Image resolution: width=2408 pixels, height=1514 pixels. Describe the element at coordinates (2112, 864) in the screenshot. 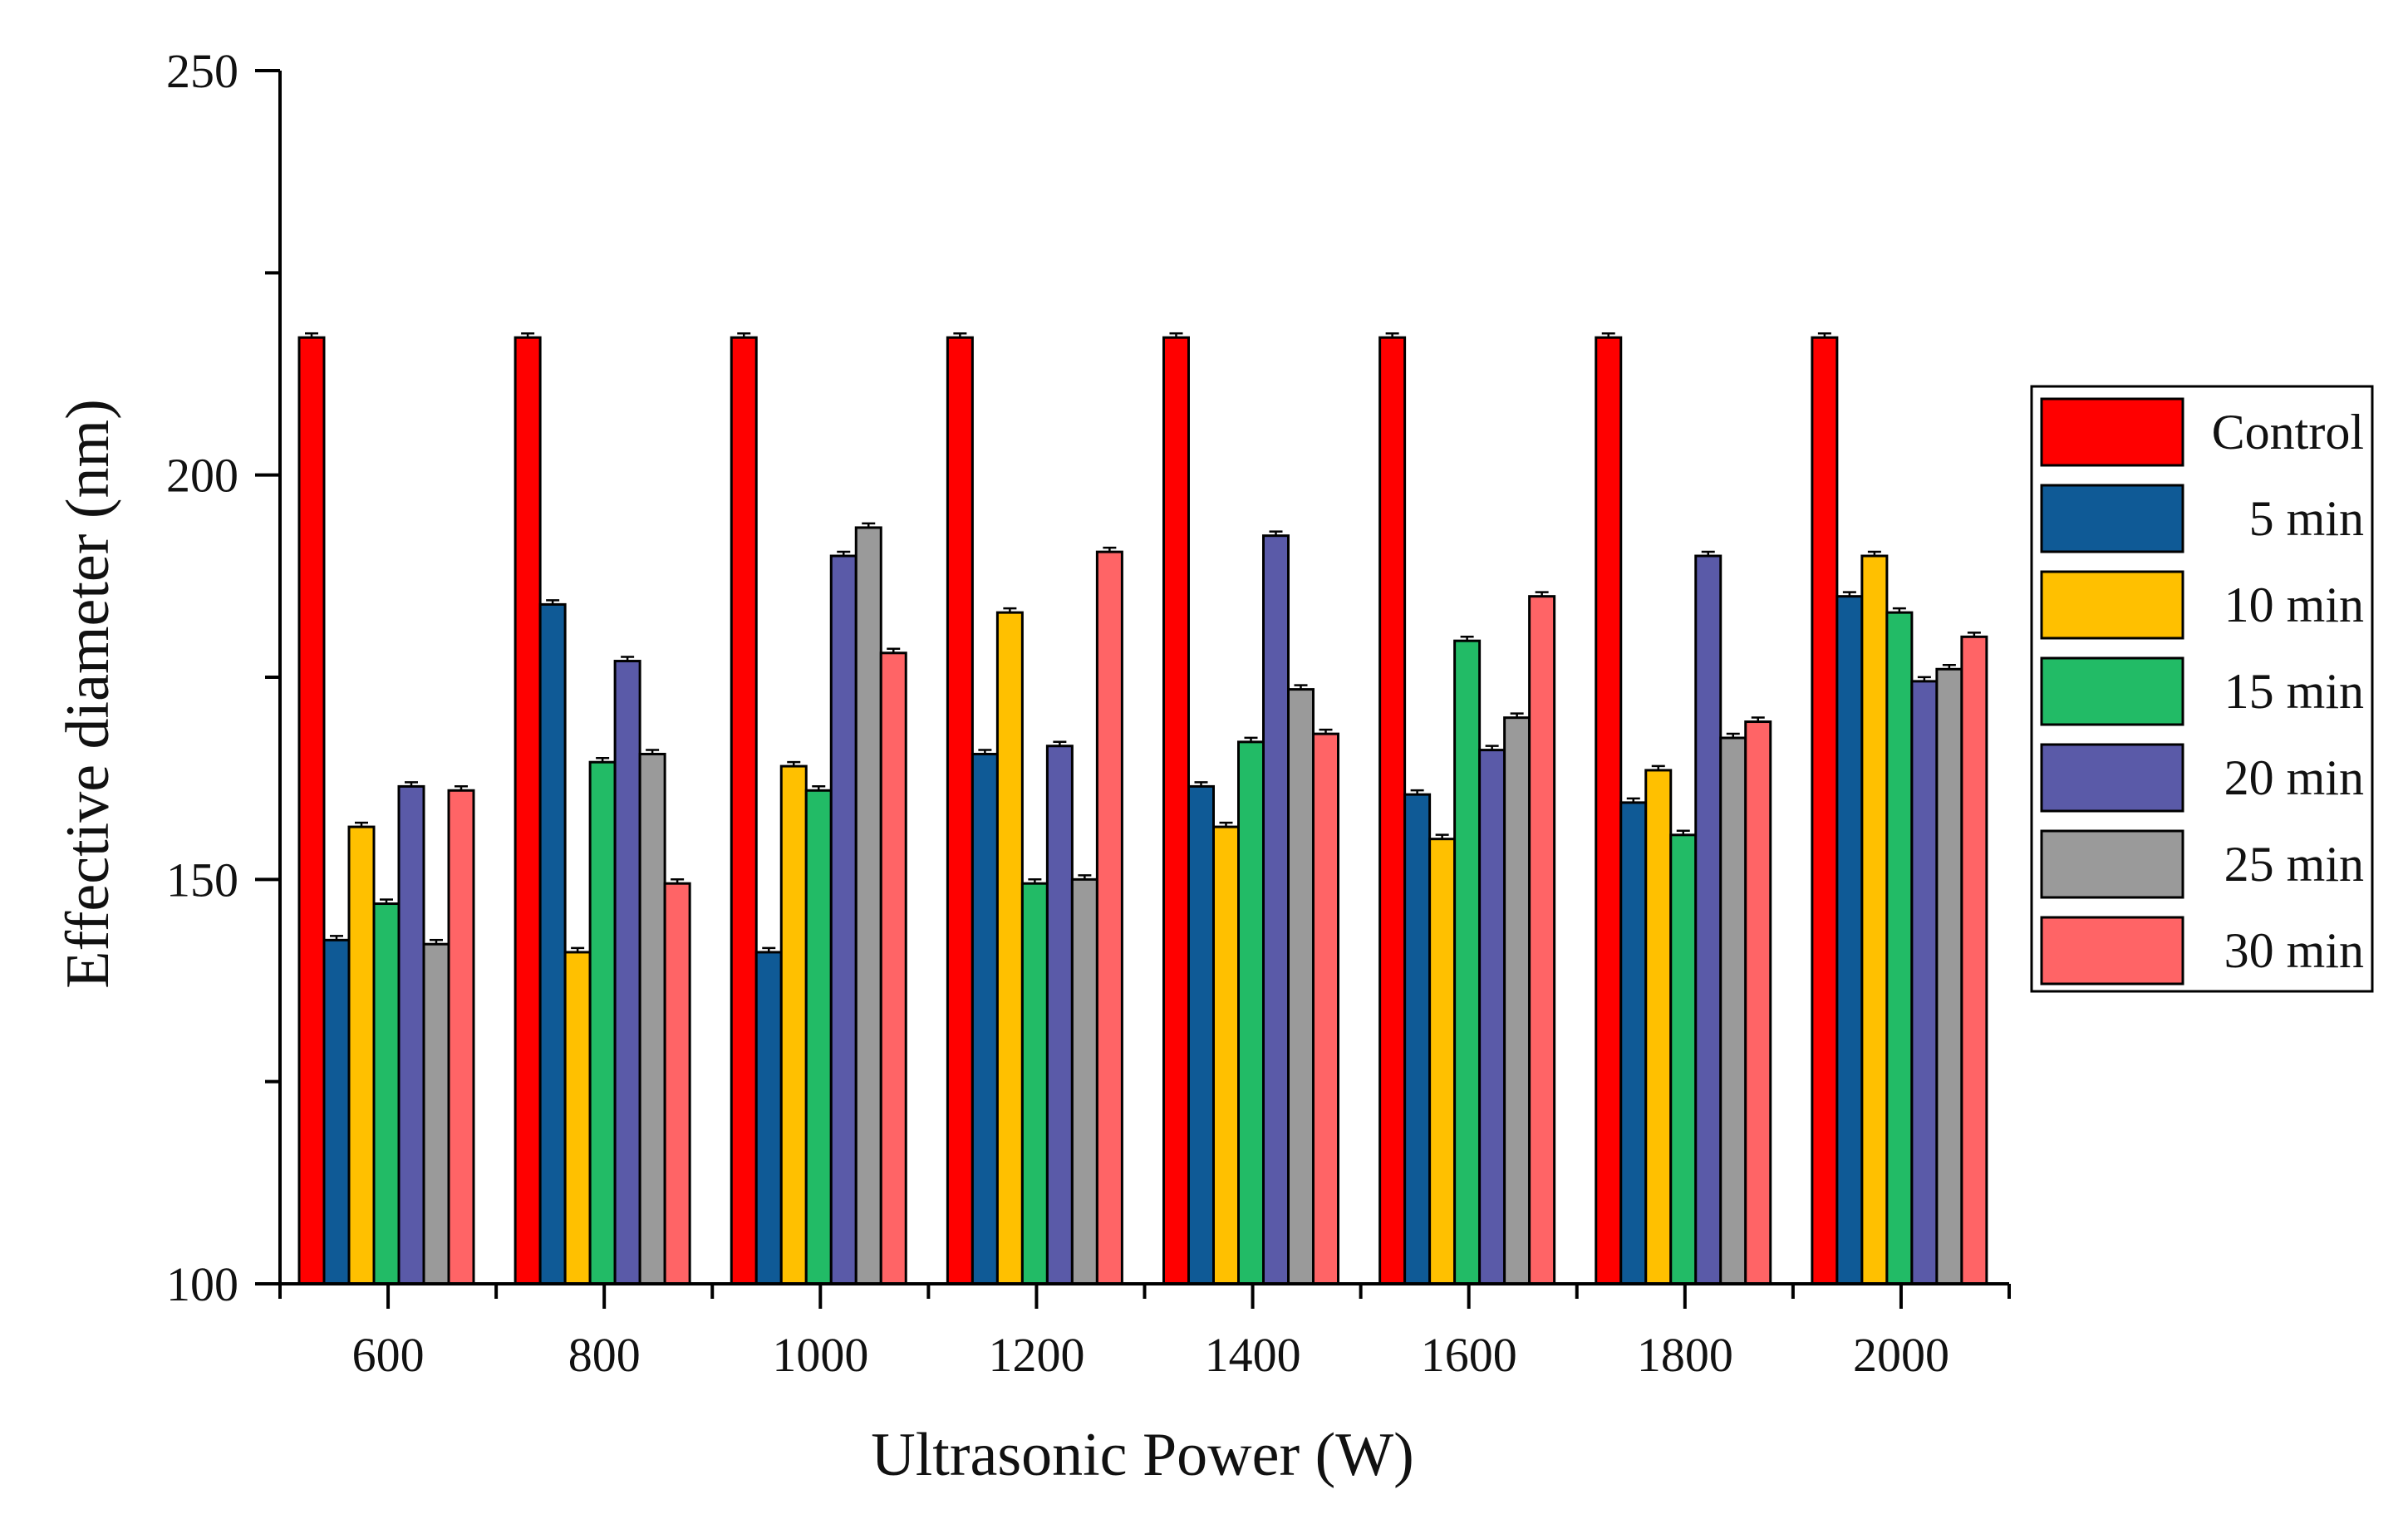

I see `legend-swatch-25-min` at that location.